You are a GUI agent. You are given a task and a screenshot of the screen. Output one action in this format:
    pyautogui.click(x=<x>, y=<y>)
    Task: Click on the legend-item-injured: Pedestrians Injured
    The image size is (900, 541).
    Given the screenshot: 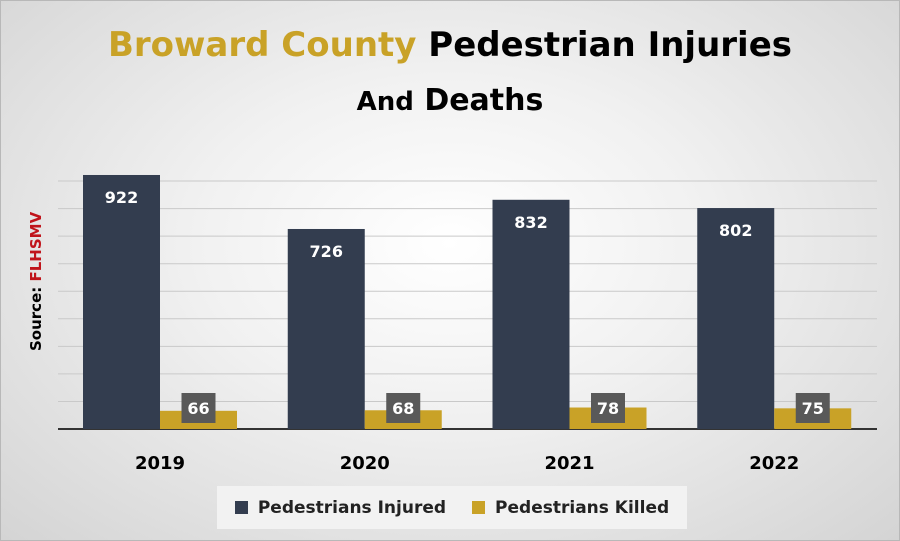 What is the action you would take?
    pyautogui.click(x=340, y=507)
    